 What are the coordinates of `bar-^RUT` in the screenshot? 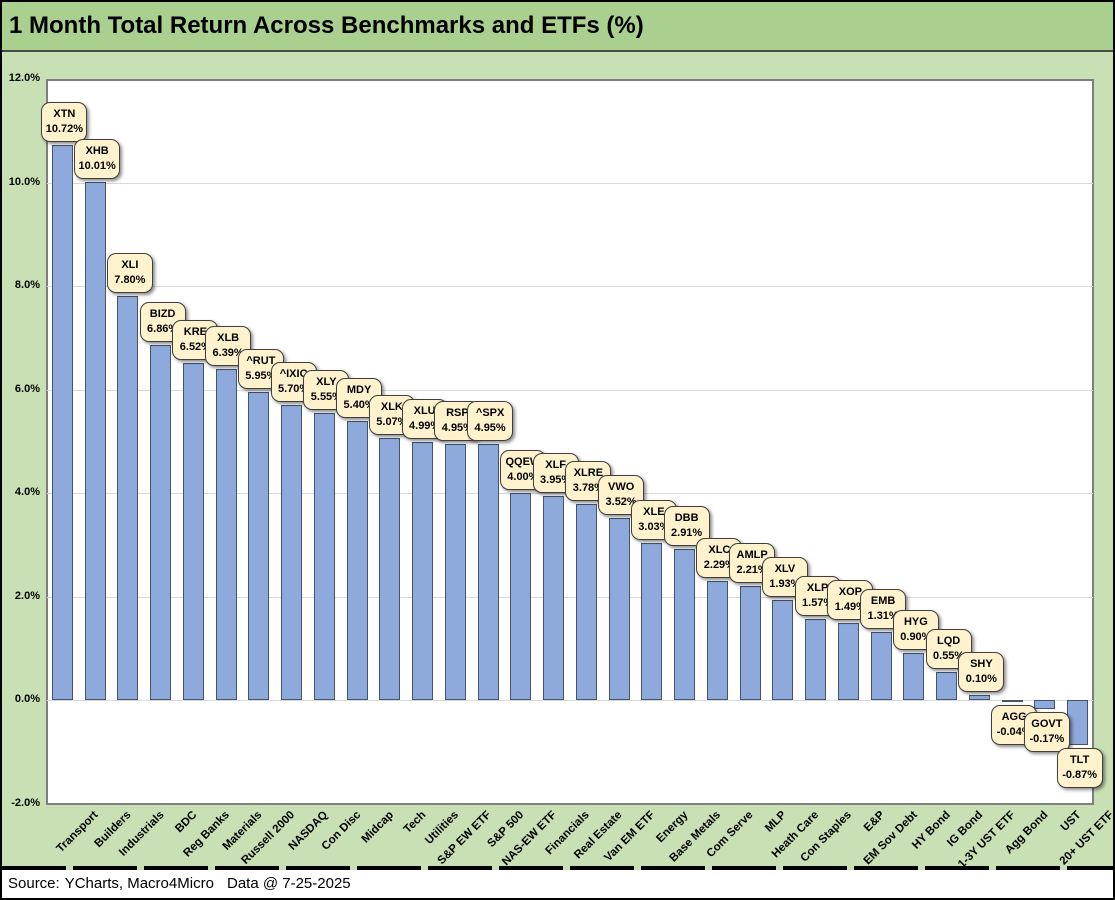 It's located at (259, 546).